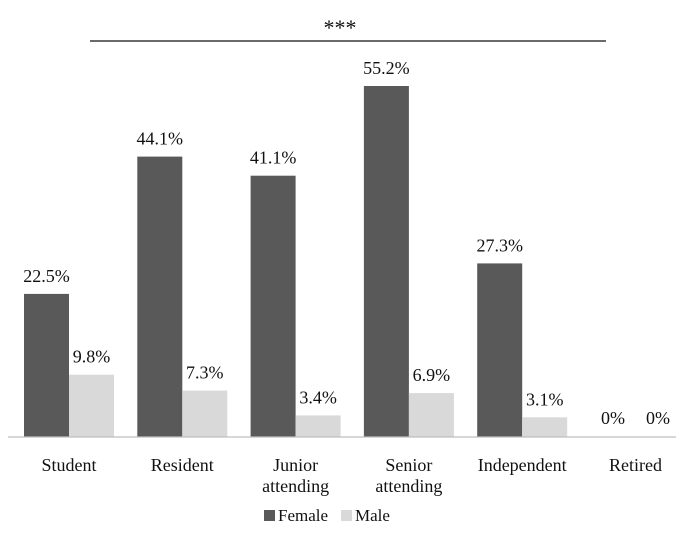  Describe the element at coordinates (372, 515) in the screenshot. I see `legend-label-male: Male` at that location.